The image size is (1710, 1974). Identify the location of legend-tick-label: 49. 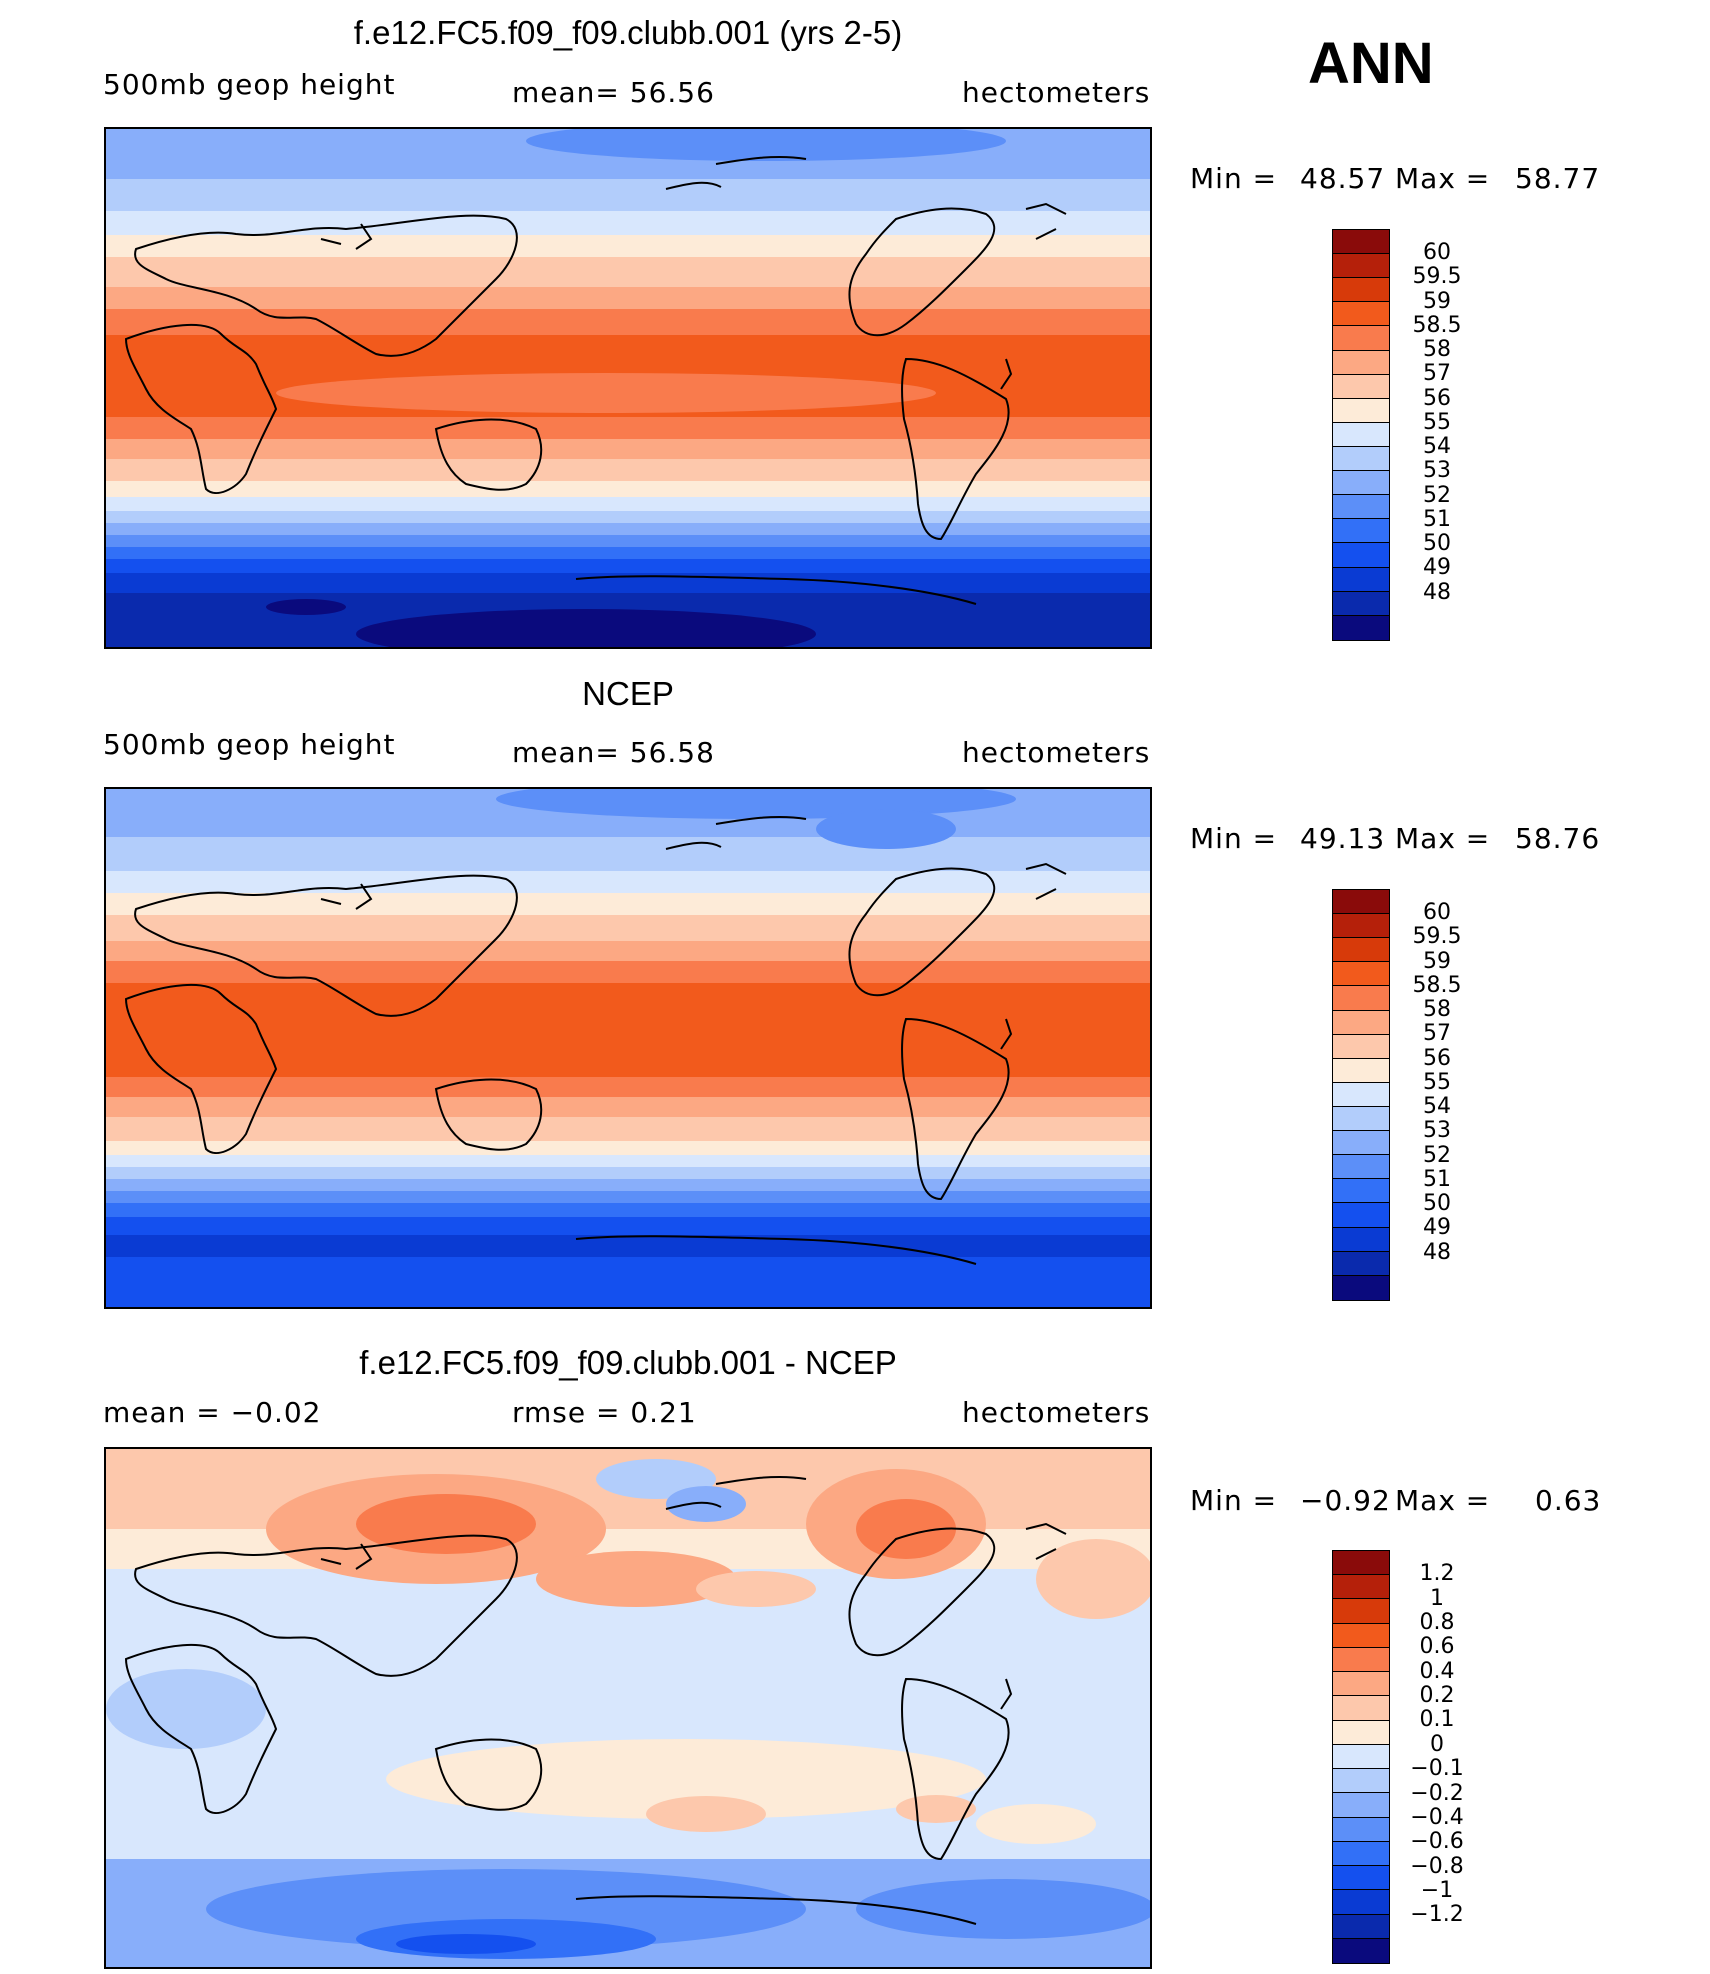
(1437, 568).